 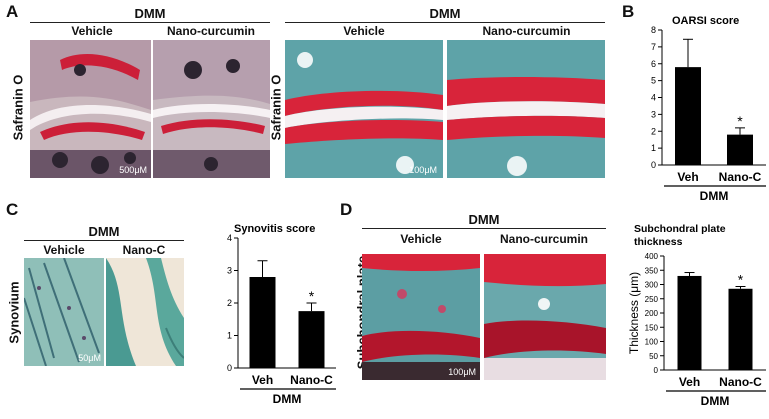 I want to click on panel-a-right-vehicle-label: Vehicle, so click(x=364, y=31).